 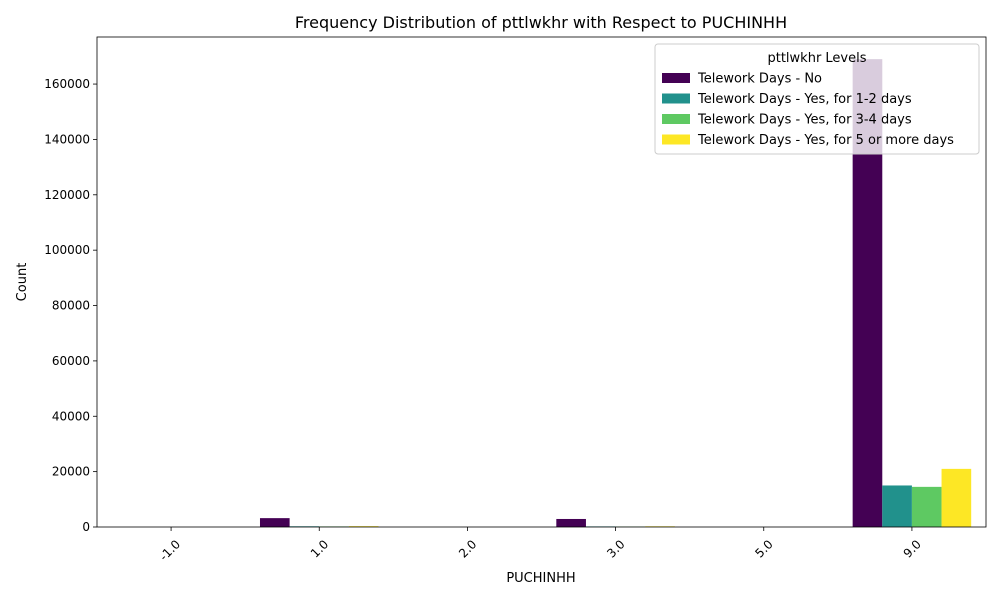 I want to click on bar-9.0-series-2, so click(x=926, y=506).